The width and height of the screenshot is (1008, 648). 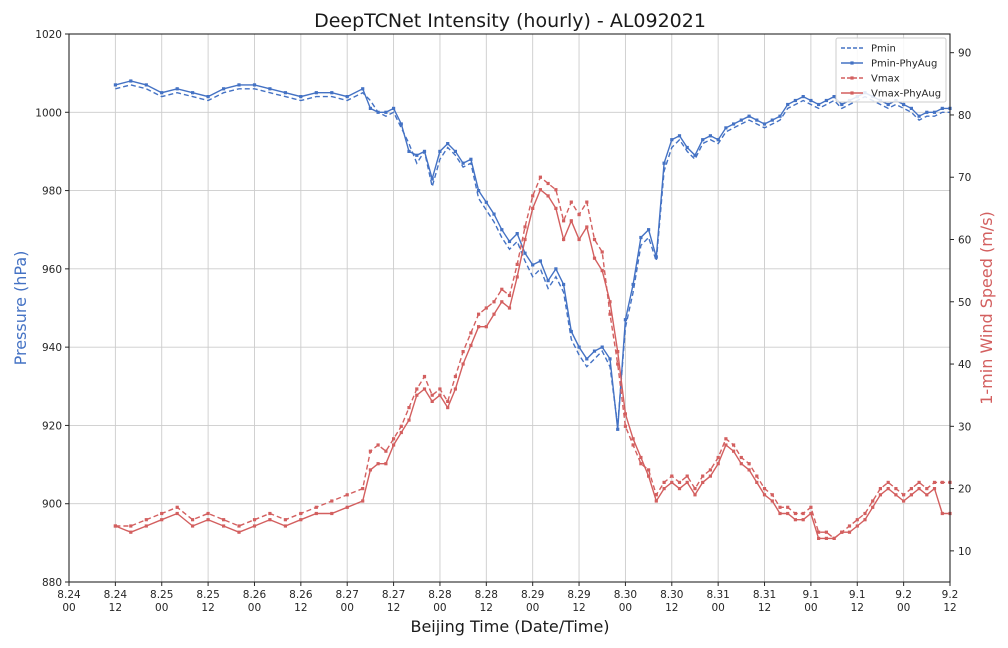 I want to click on x-tick-label-date: 9.1, so click(x=857, y=595).